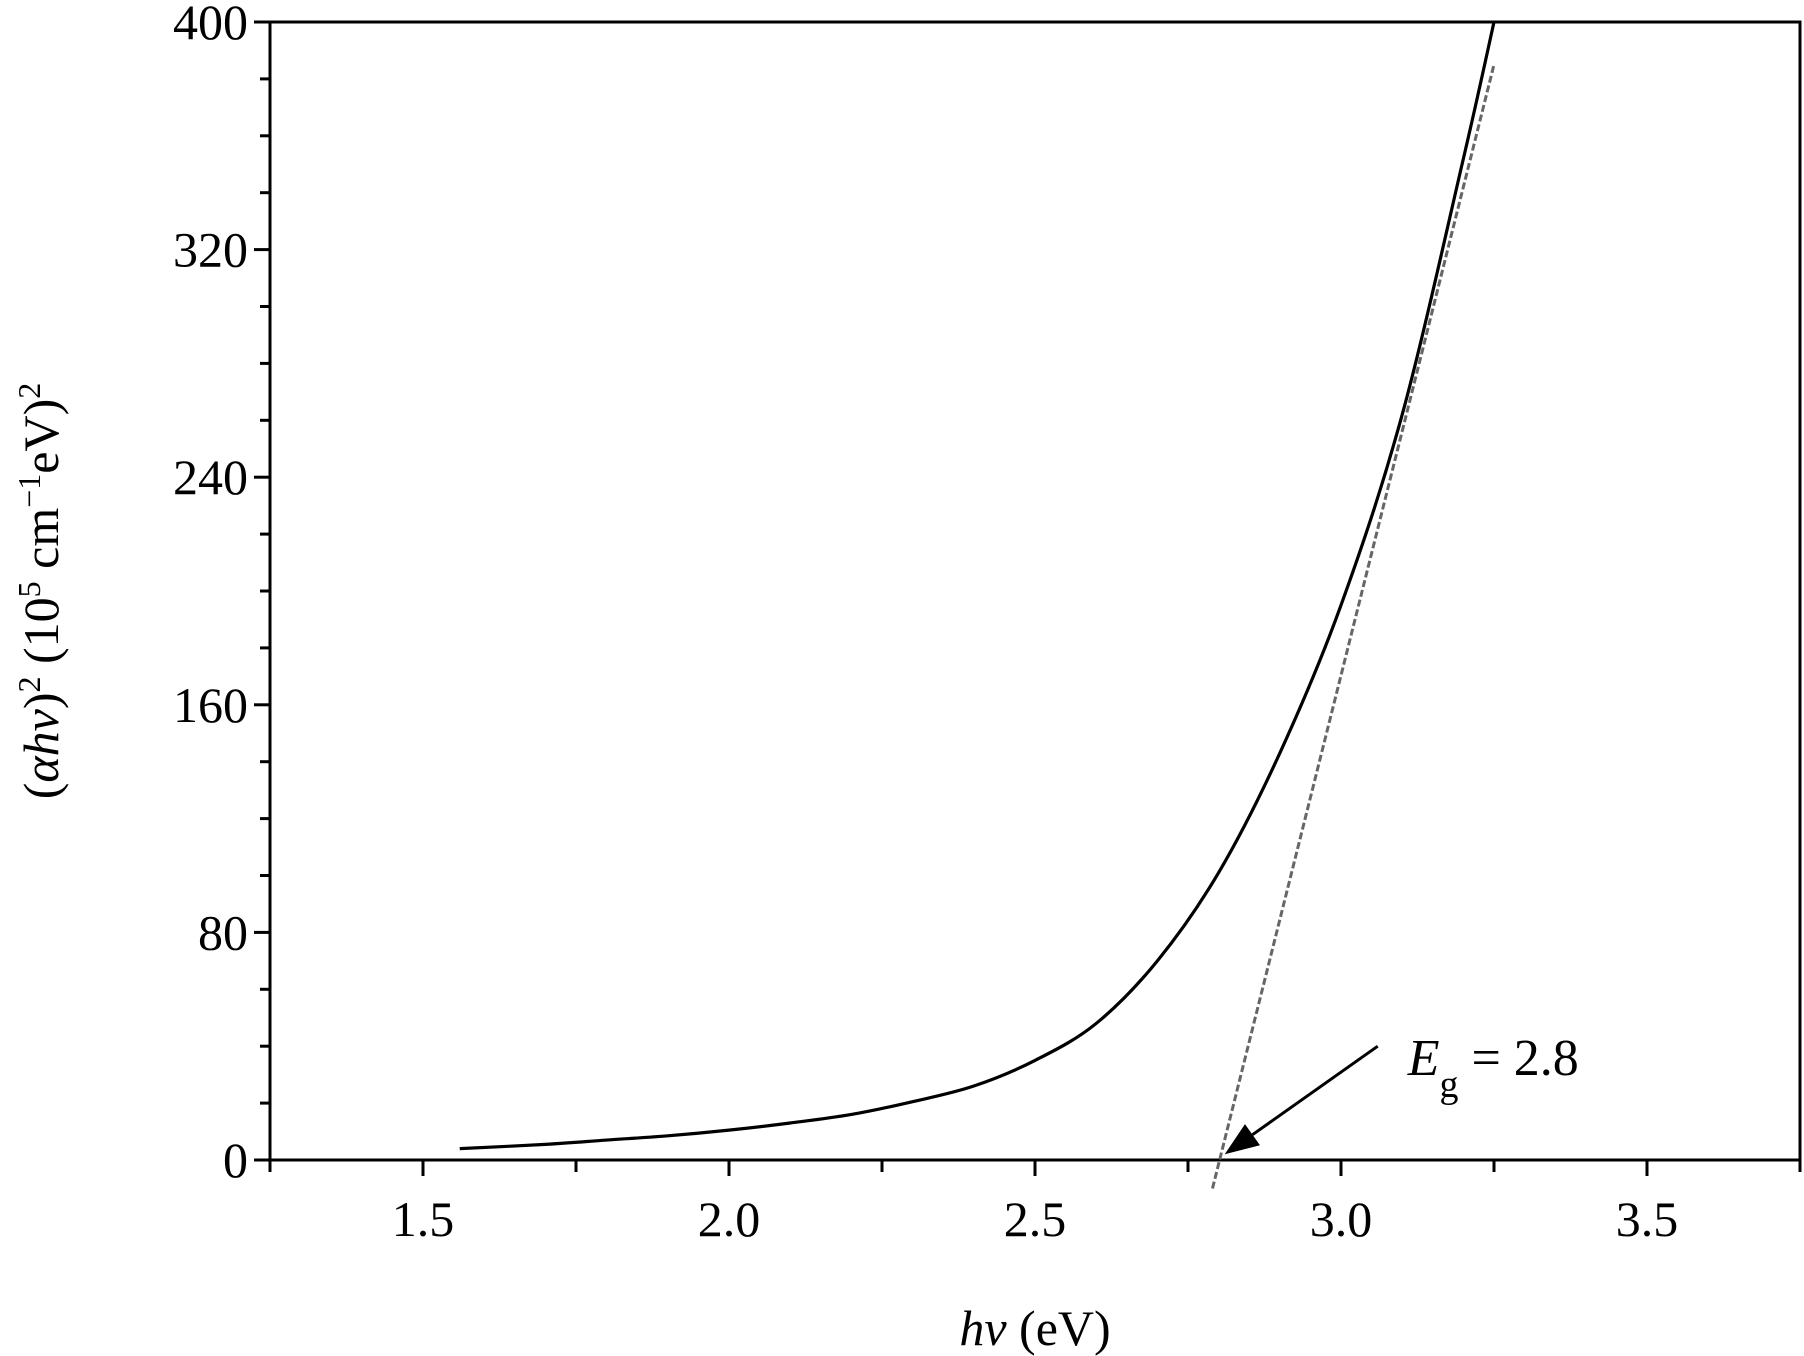  What do you see at coordinates (1353, 626) in the screenshot?
I see `tangent-fit-line` at bounding box center [1353, 626].